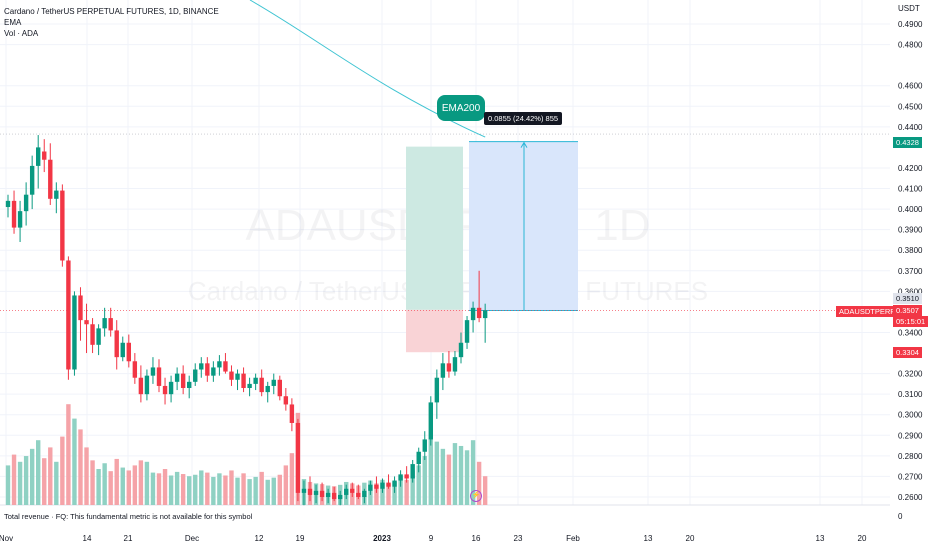 The image size is (932, 550). I want to click on ema200-callout: EMA200, so click(461, 108).